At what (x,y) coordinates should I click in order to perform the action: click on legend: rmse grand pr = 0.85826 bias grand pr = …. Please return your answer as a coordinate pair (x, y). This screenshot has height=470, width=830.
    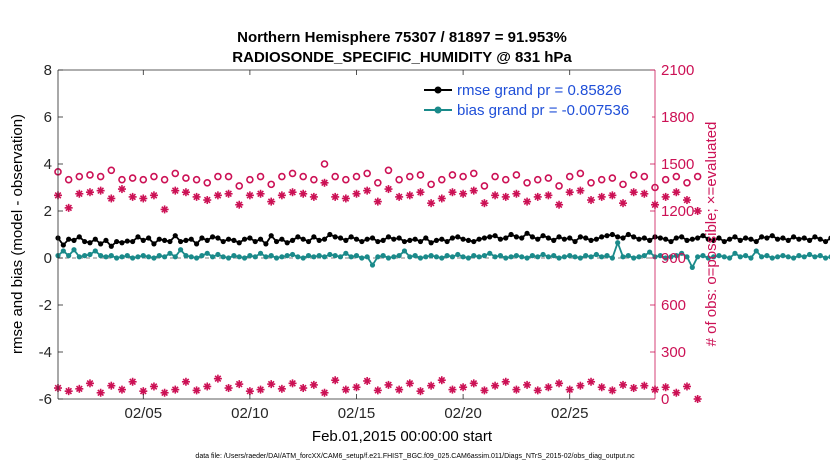
    Looking at the image, I should click on (535, 98).